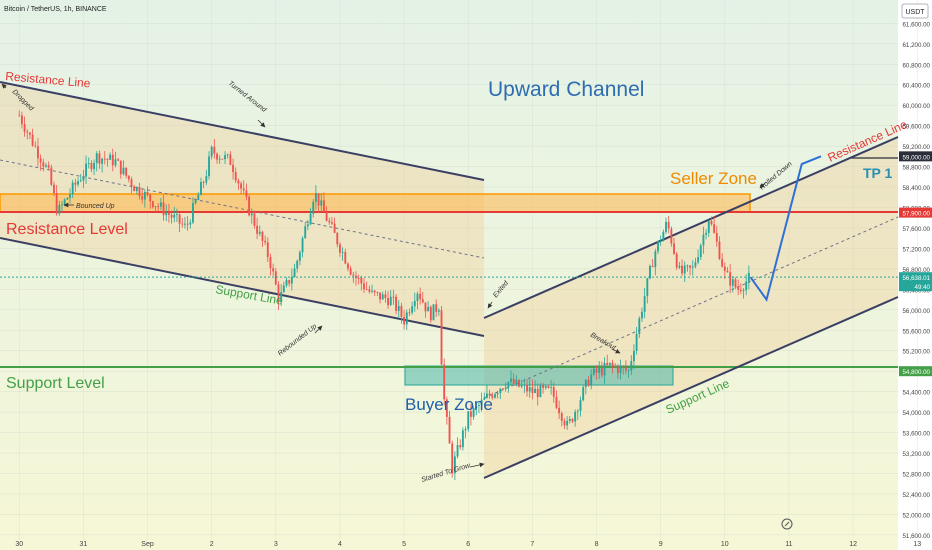 The image size is (932, 550). Describe the element at coordinates (916, 24) in the screenshot. I see `price-tick-label: 61,600.00` at that location.